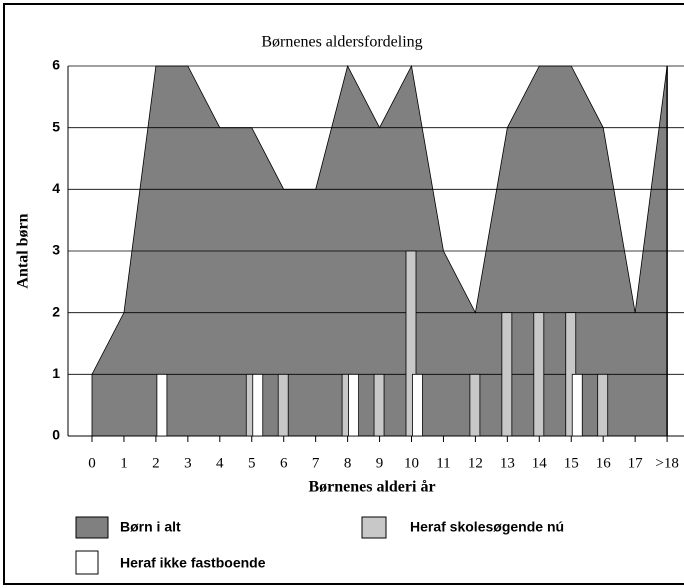 Image resolution: width=684 pixels, height=588 pixels. I want to click on y-tick-label: 2, so click(56, 311).